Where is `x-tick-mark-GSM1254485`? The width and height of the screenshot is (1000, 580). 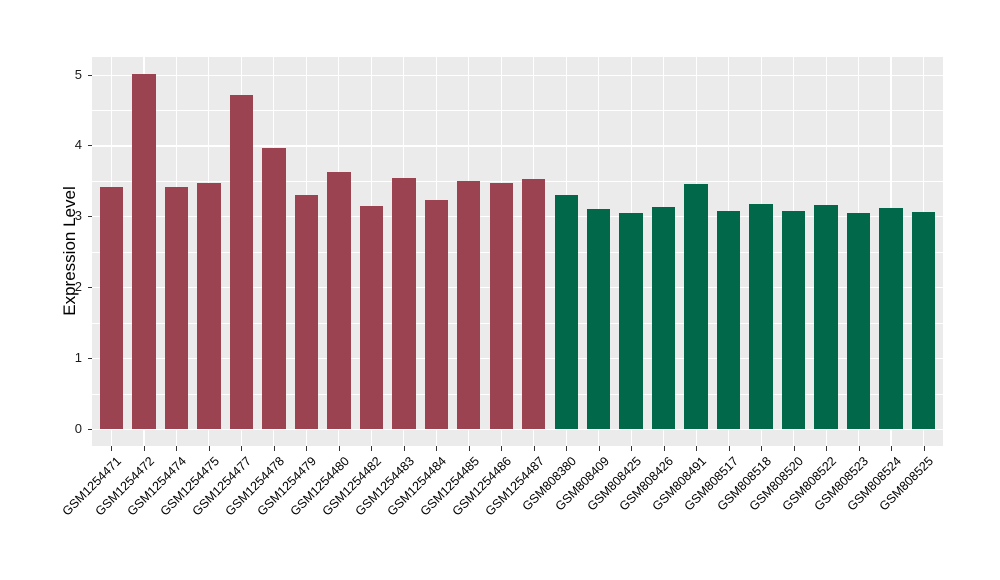 x-tick-mark-GSM1254485 is located at coordinates (469, 448).